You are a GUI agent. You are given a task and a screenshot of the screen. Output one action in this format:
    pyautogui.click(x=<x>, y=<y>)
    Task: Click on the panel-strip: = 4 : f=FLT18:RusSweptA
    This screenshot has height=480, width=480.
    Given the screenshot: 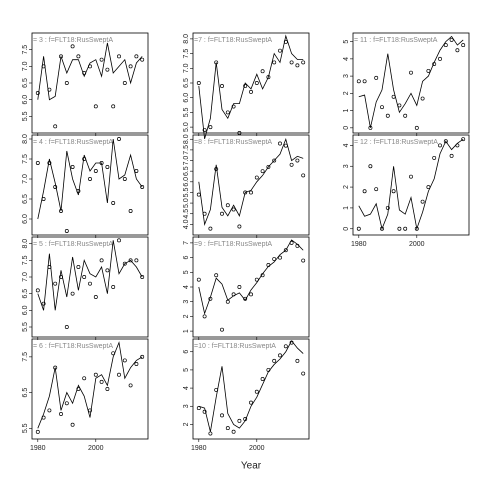 What is the action you would take?
    pyautogui.click(x=73, y=142)
    